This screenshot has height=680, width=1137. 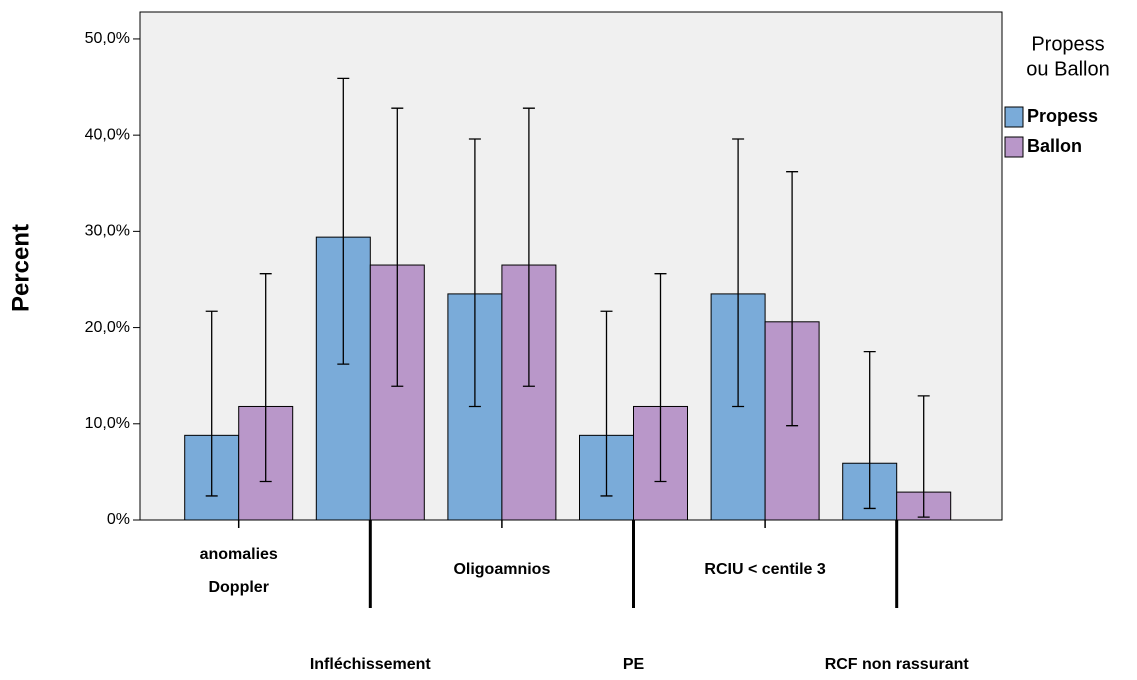 What do you see at coordinates (107, 134) in the screenshot?
I see `y-tick-label: 40,0%` at bounding box center [107, 134].